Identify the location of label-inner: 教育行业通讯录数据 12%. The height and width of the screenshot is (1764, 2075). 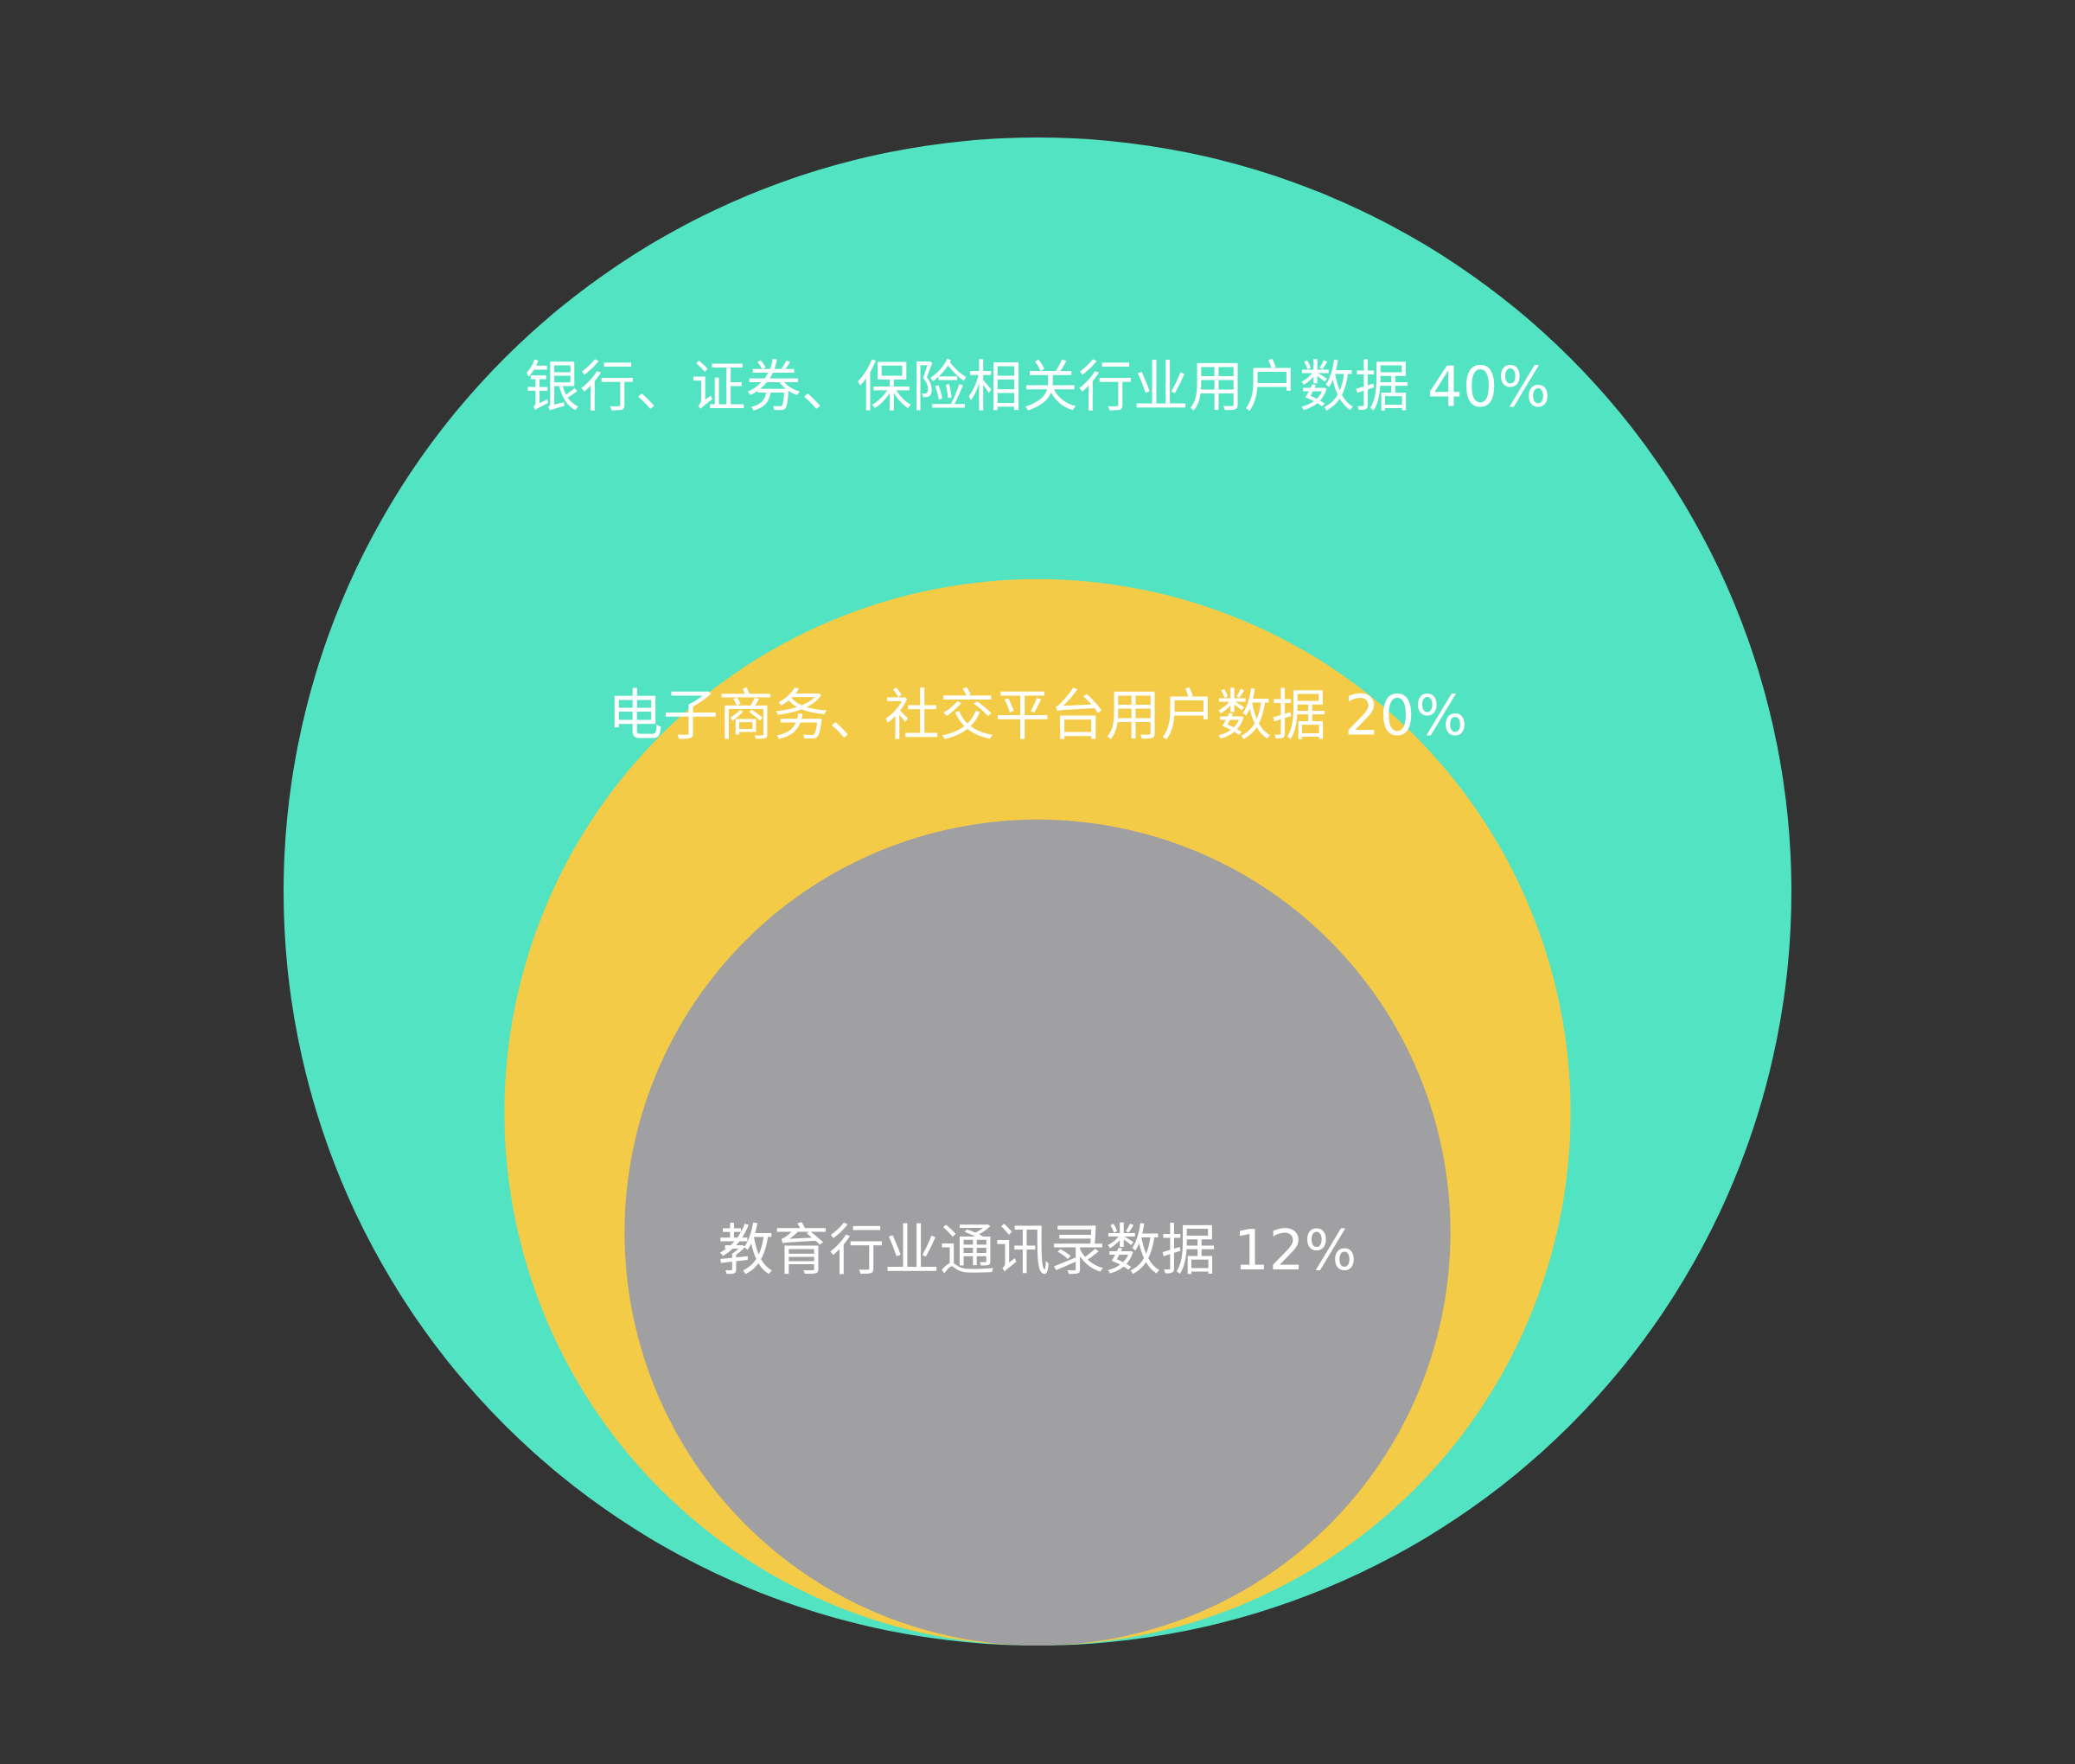
(1037, 1251).